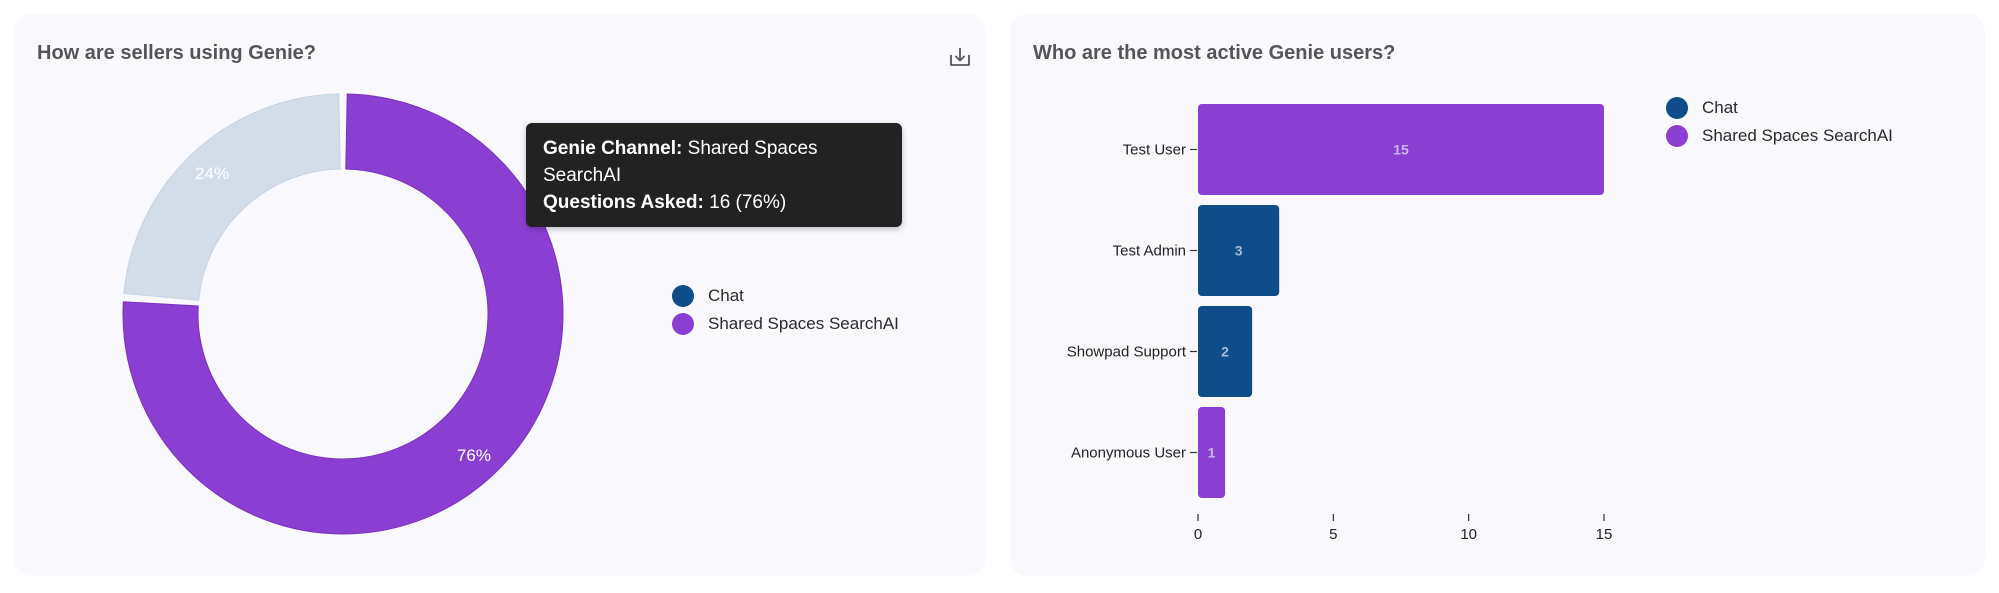  I want to click on x-tick-label: 0, so click(1198, 534).